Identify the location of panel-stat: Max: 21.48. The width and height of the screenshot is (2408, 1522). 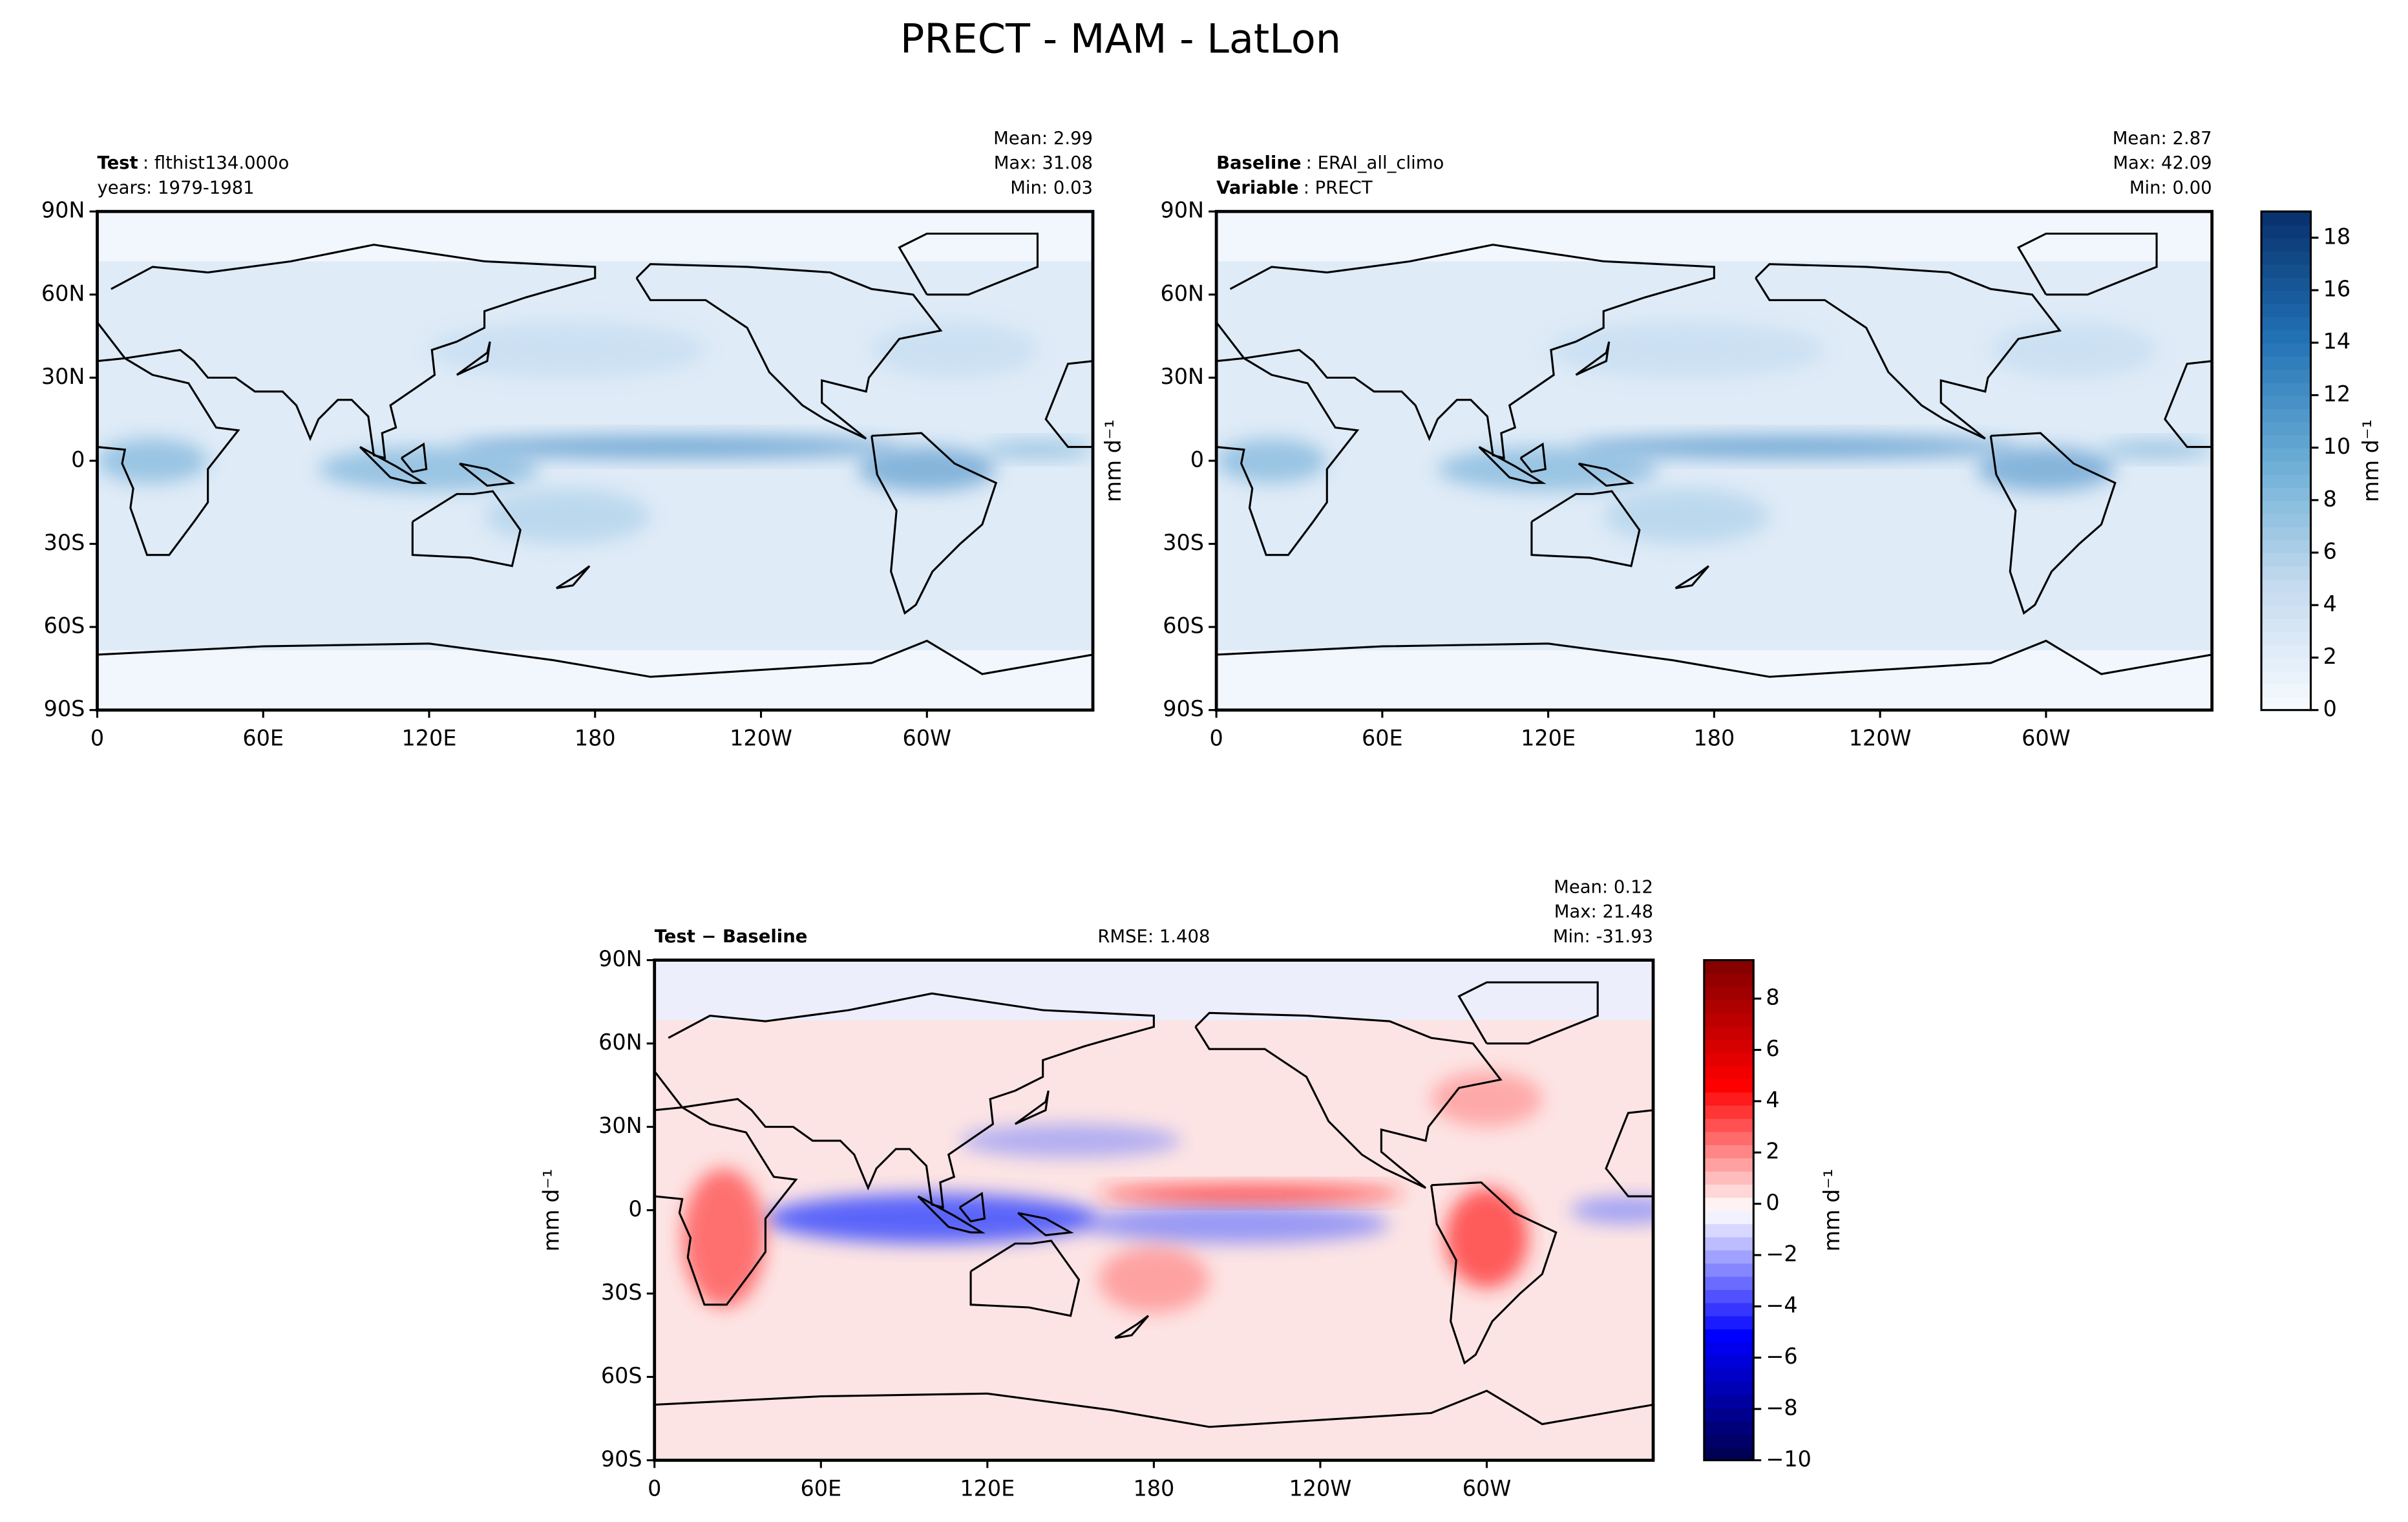
(1603, 912).